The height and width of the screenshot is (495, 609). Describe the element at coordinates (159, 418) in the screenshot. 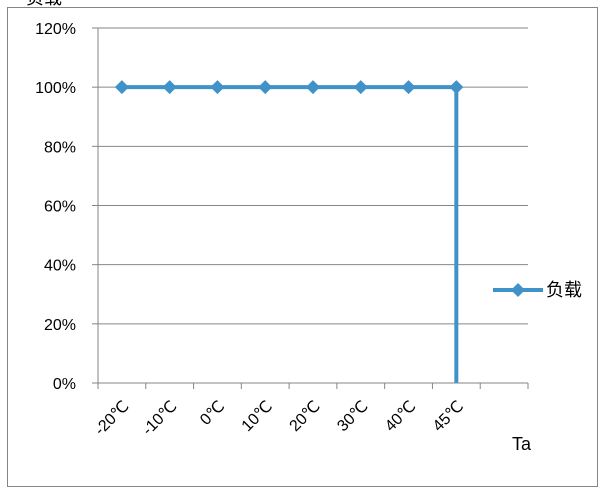

I see `x-tick-label: -10℃` at that location.